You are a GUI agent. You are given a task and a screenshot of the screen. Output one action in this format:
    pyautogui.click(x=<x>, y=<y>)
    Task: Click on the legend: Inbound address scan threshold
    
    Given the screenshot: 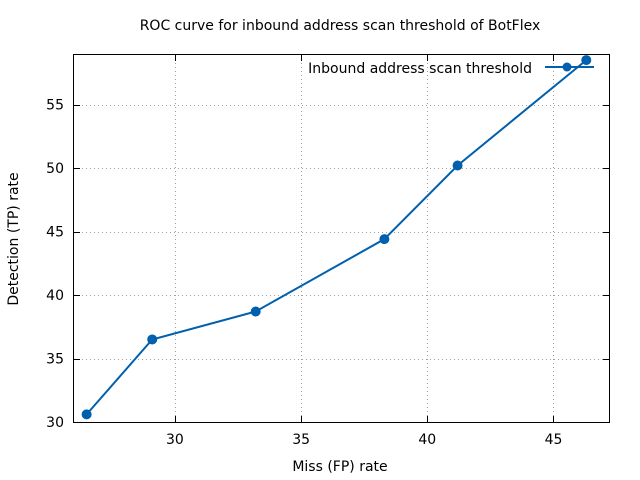 What is the action you would take?
    pyautogui.click(x=451, y=69)
    